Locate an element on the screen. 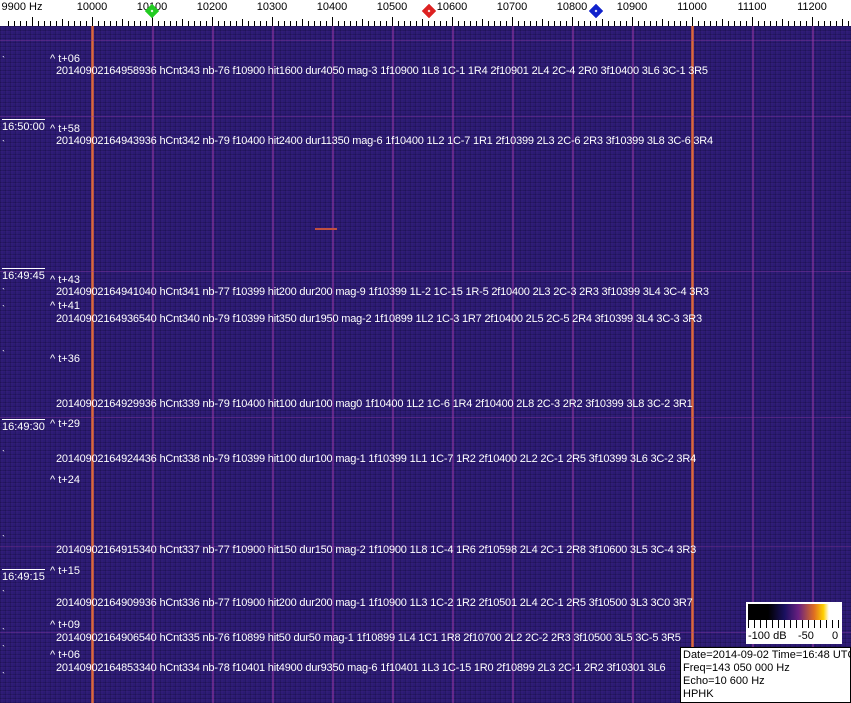  t-marker: ^ t+43 is located at coordinates (65, 280).